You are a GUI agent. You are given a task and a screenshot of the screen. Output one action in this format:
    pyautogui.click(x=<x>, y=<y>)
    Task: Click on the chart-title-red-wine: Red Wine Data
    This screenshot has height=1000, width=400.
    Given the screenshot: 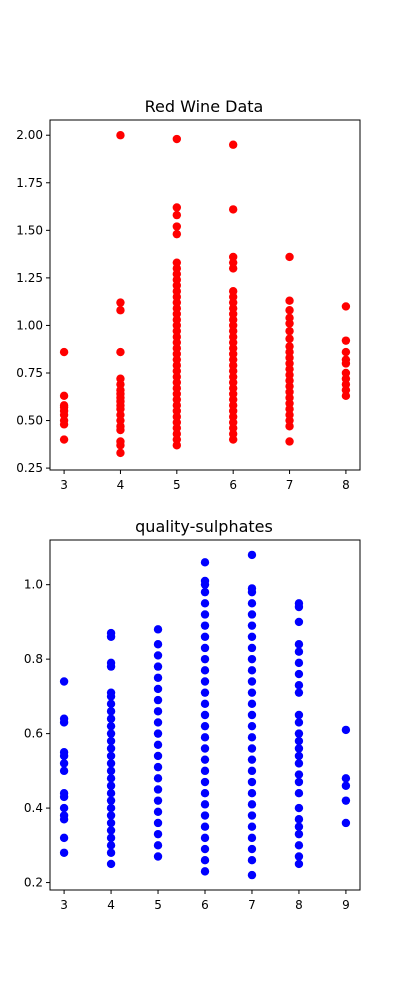 What is the action you would take?
    pyautogui.click(x=204, y=106)
    